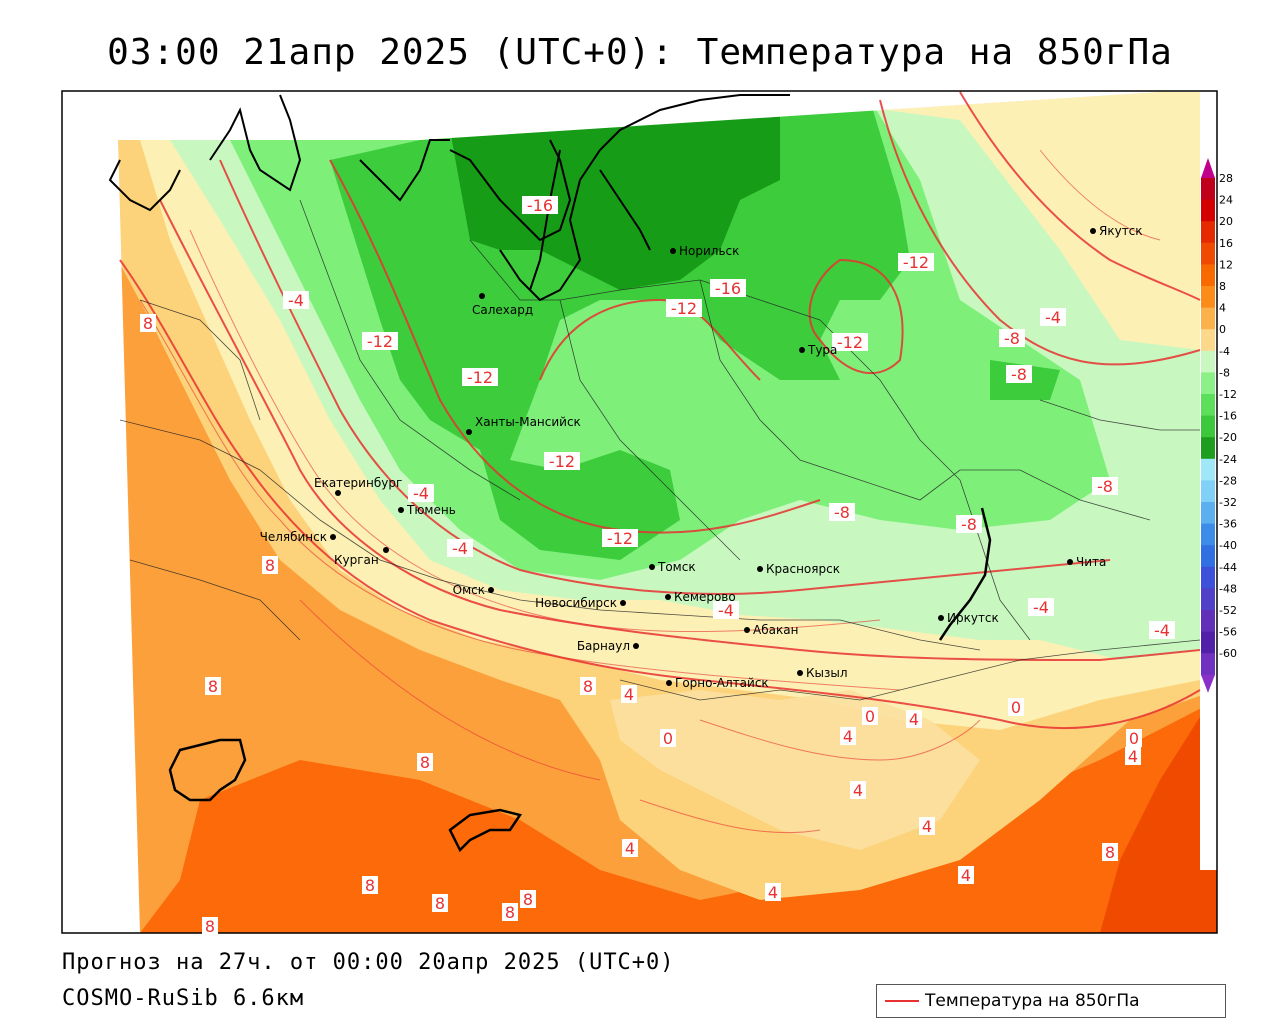  What do you see at coordinates (1208, 168) in the screenshot?
I see `colorbar-top-arrow` at bounding box center [1208, 168].